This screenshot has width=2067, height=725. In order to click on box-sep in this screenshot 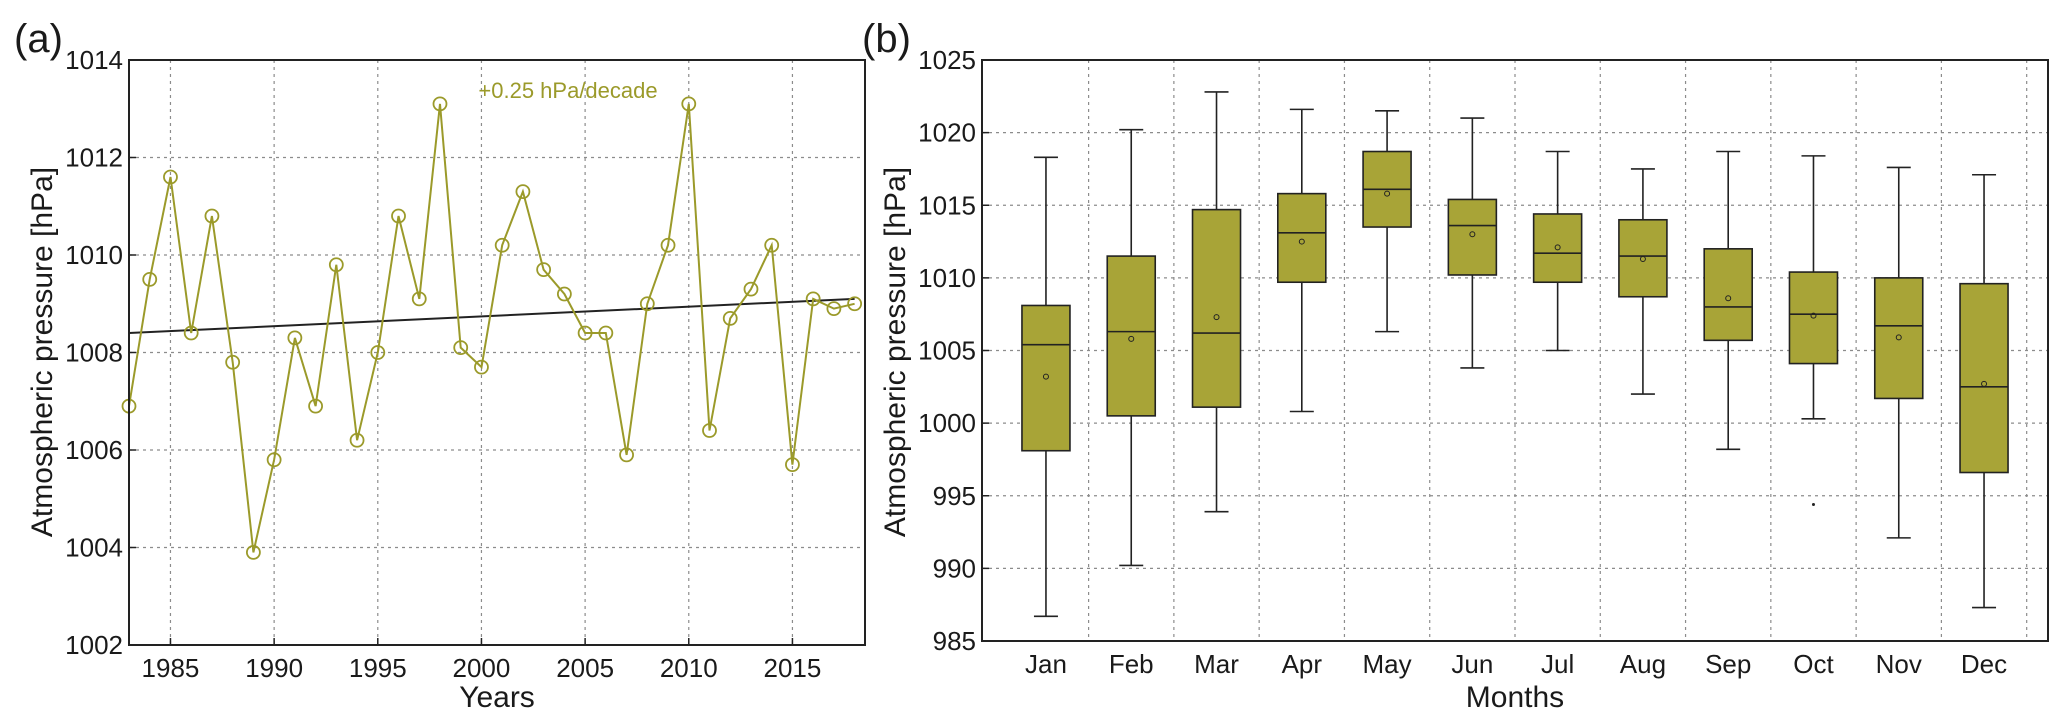, I will do `click(1728, 300)`.